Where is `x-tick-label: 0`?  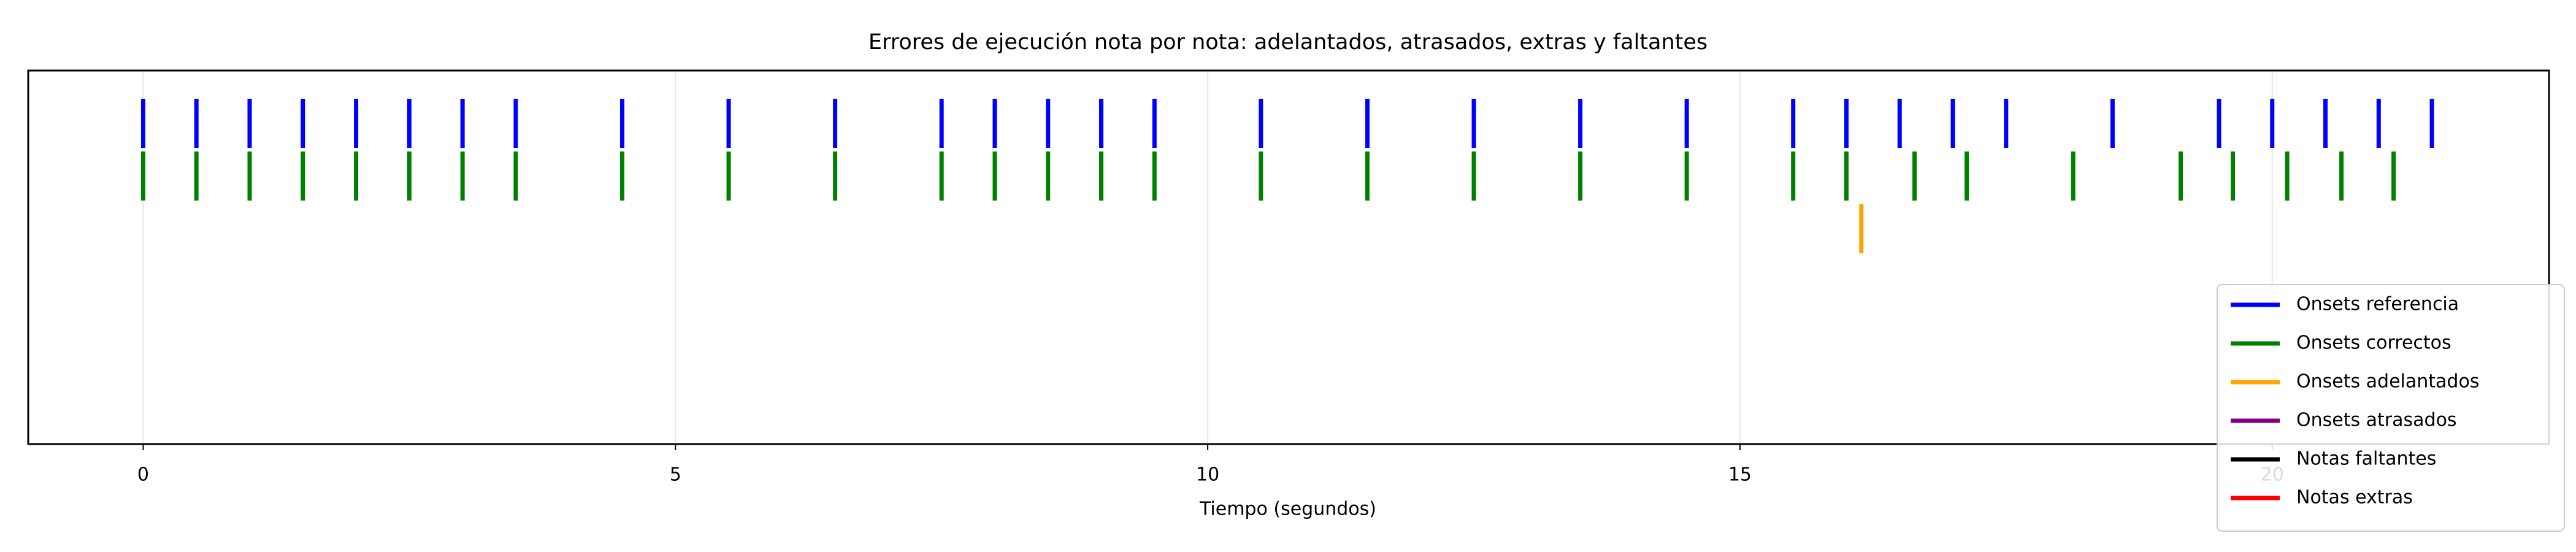 x-tick-label: 0 is located at coordinates (143, 475).